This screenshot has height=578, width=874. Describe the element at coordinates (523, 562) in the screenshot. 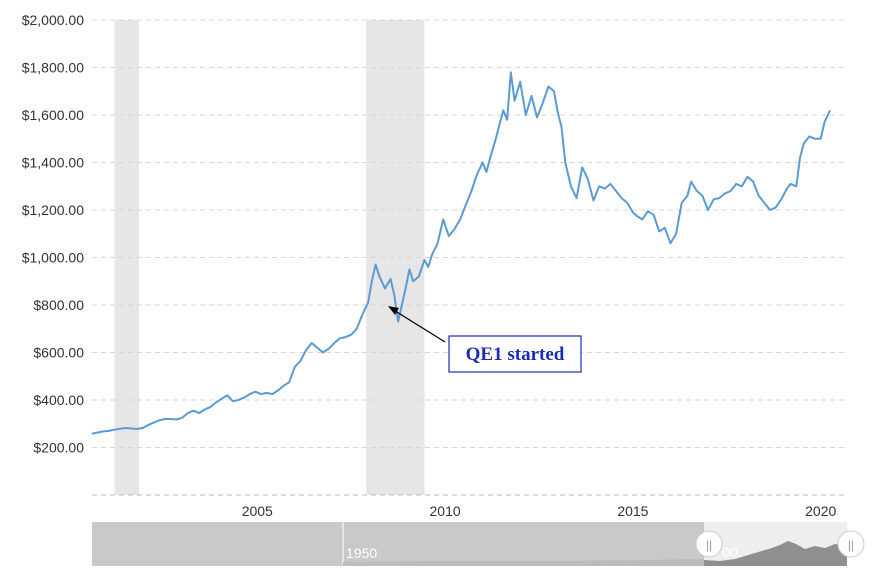

I see `navigator-minimap-history` at that location.